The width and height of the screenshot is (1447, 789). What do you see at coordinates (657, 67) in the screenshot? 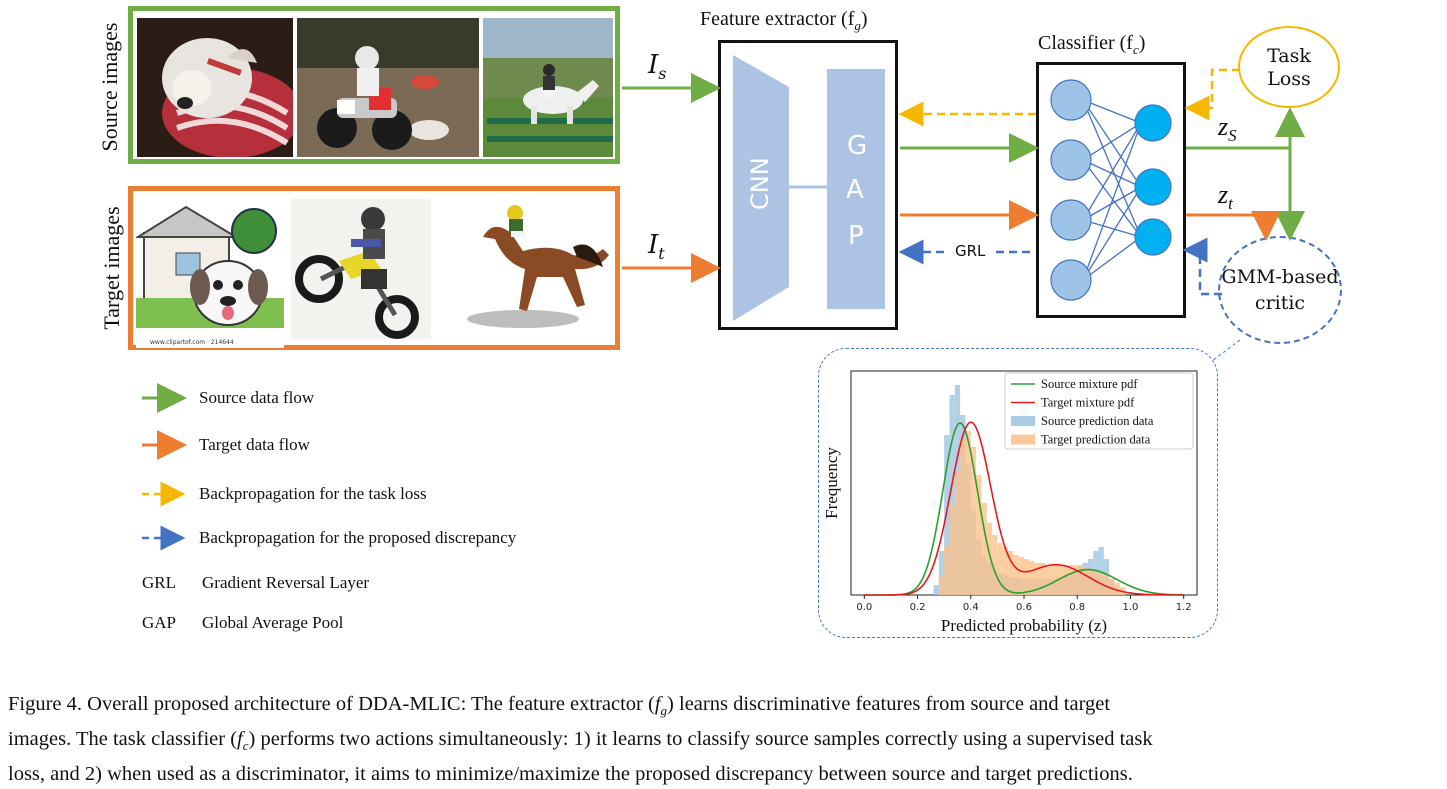
I see `is-label: Is` at bounding box center [657, 67].